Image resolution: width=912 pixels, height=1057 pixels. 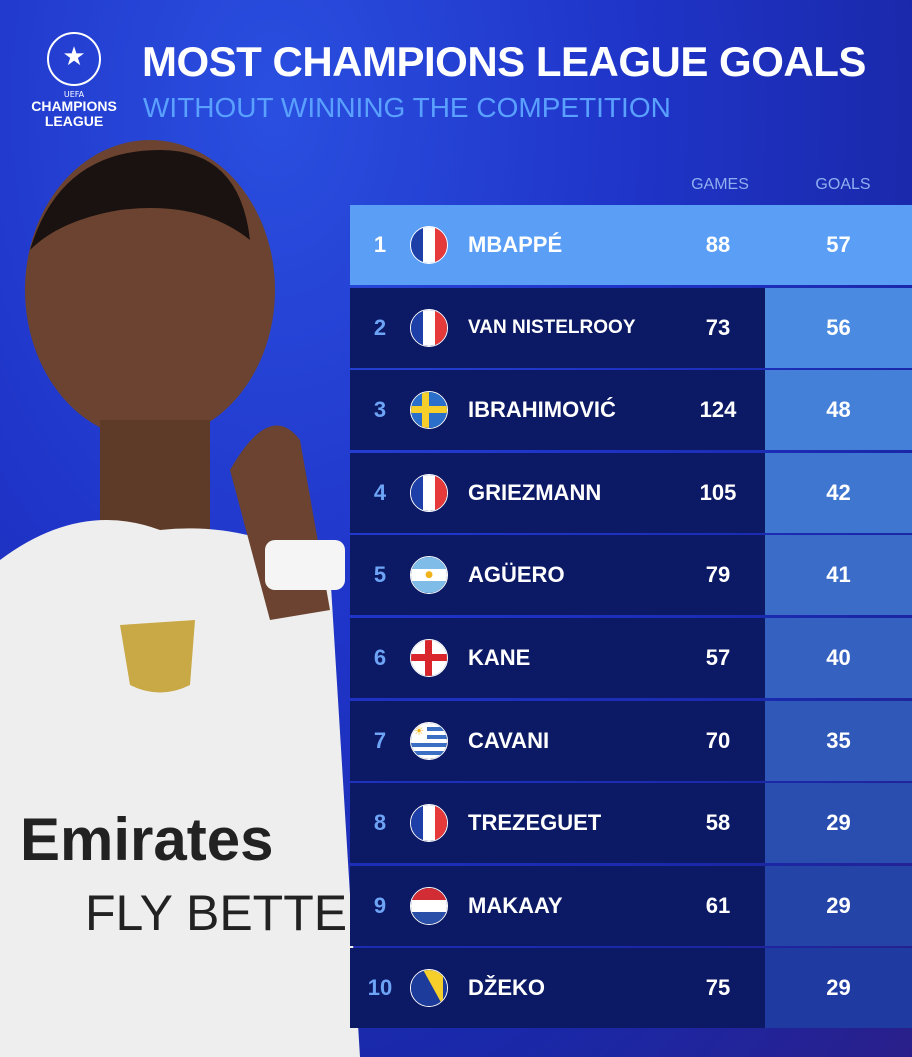 I want to click on games-value: 79, so click(x=718, y=575).